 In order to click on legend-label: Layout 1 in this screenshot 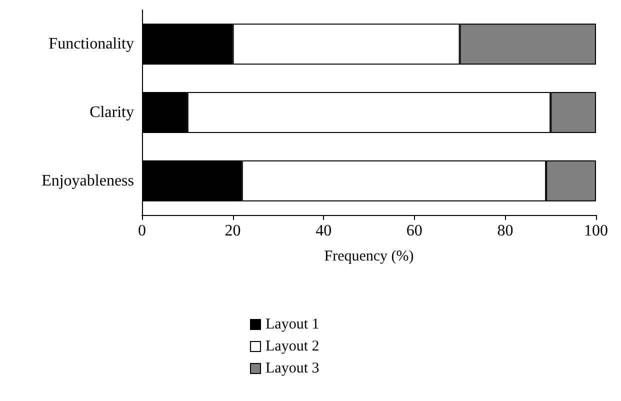, I will do `click(293, 324)`.